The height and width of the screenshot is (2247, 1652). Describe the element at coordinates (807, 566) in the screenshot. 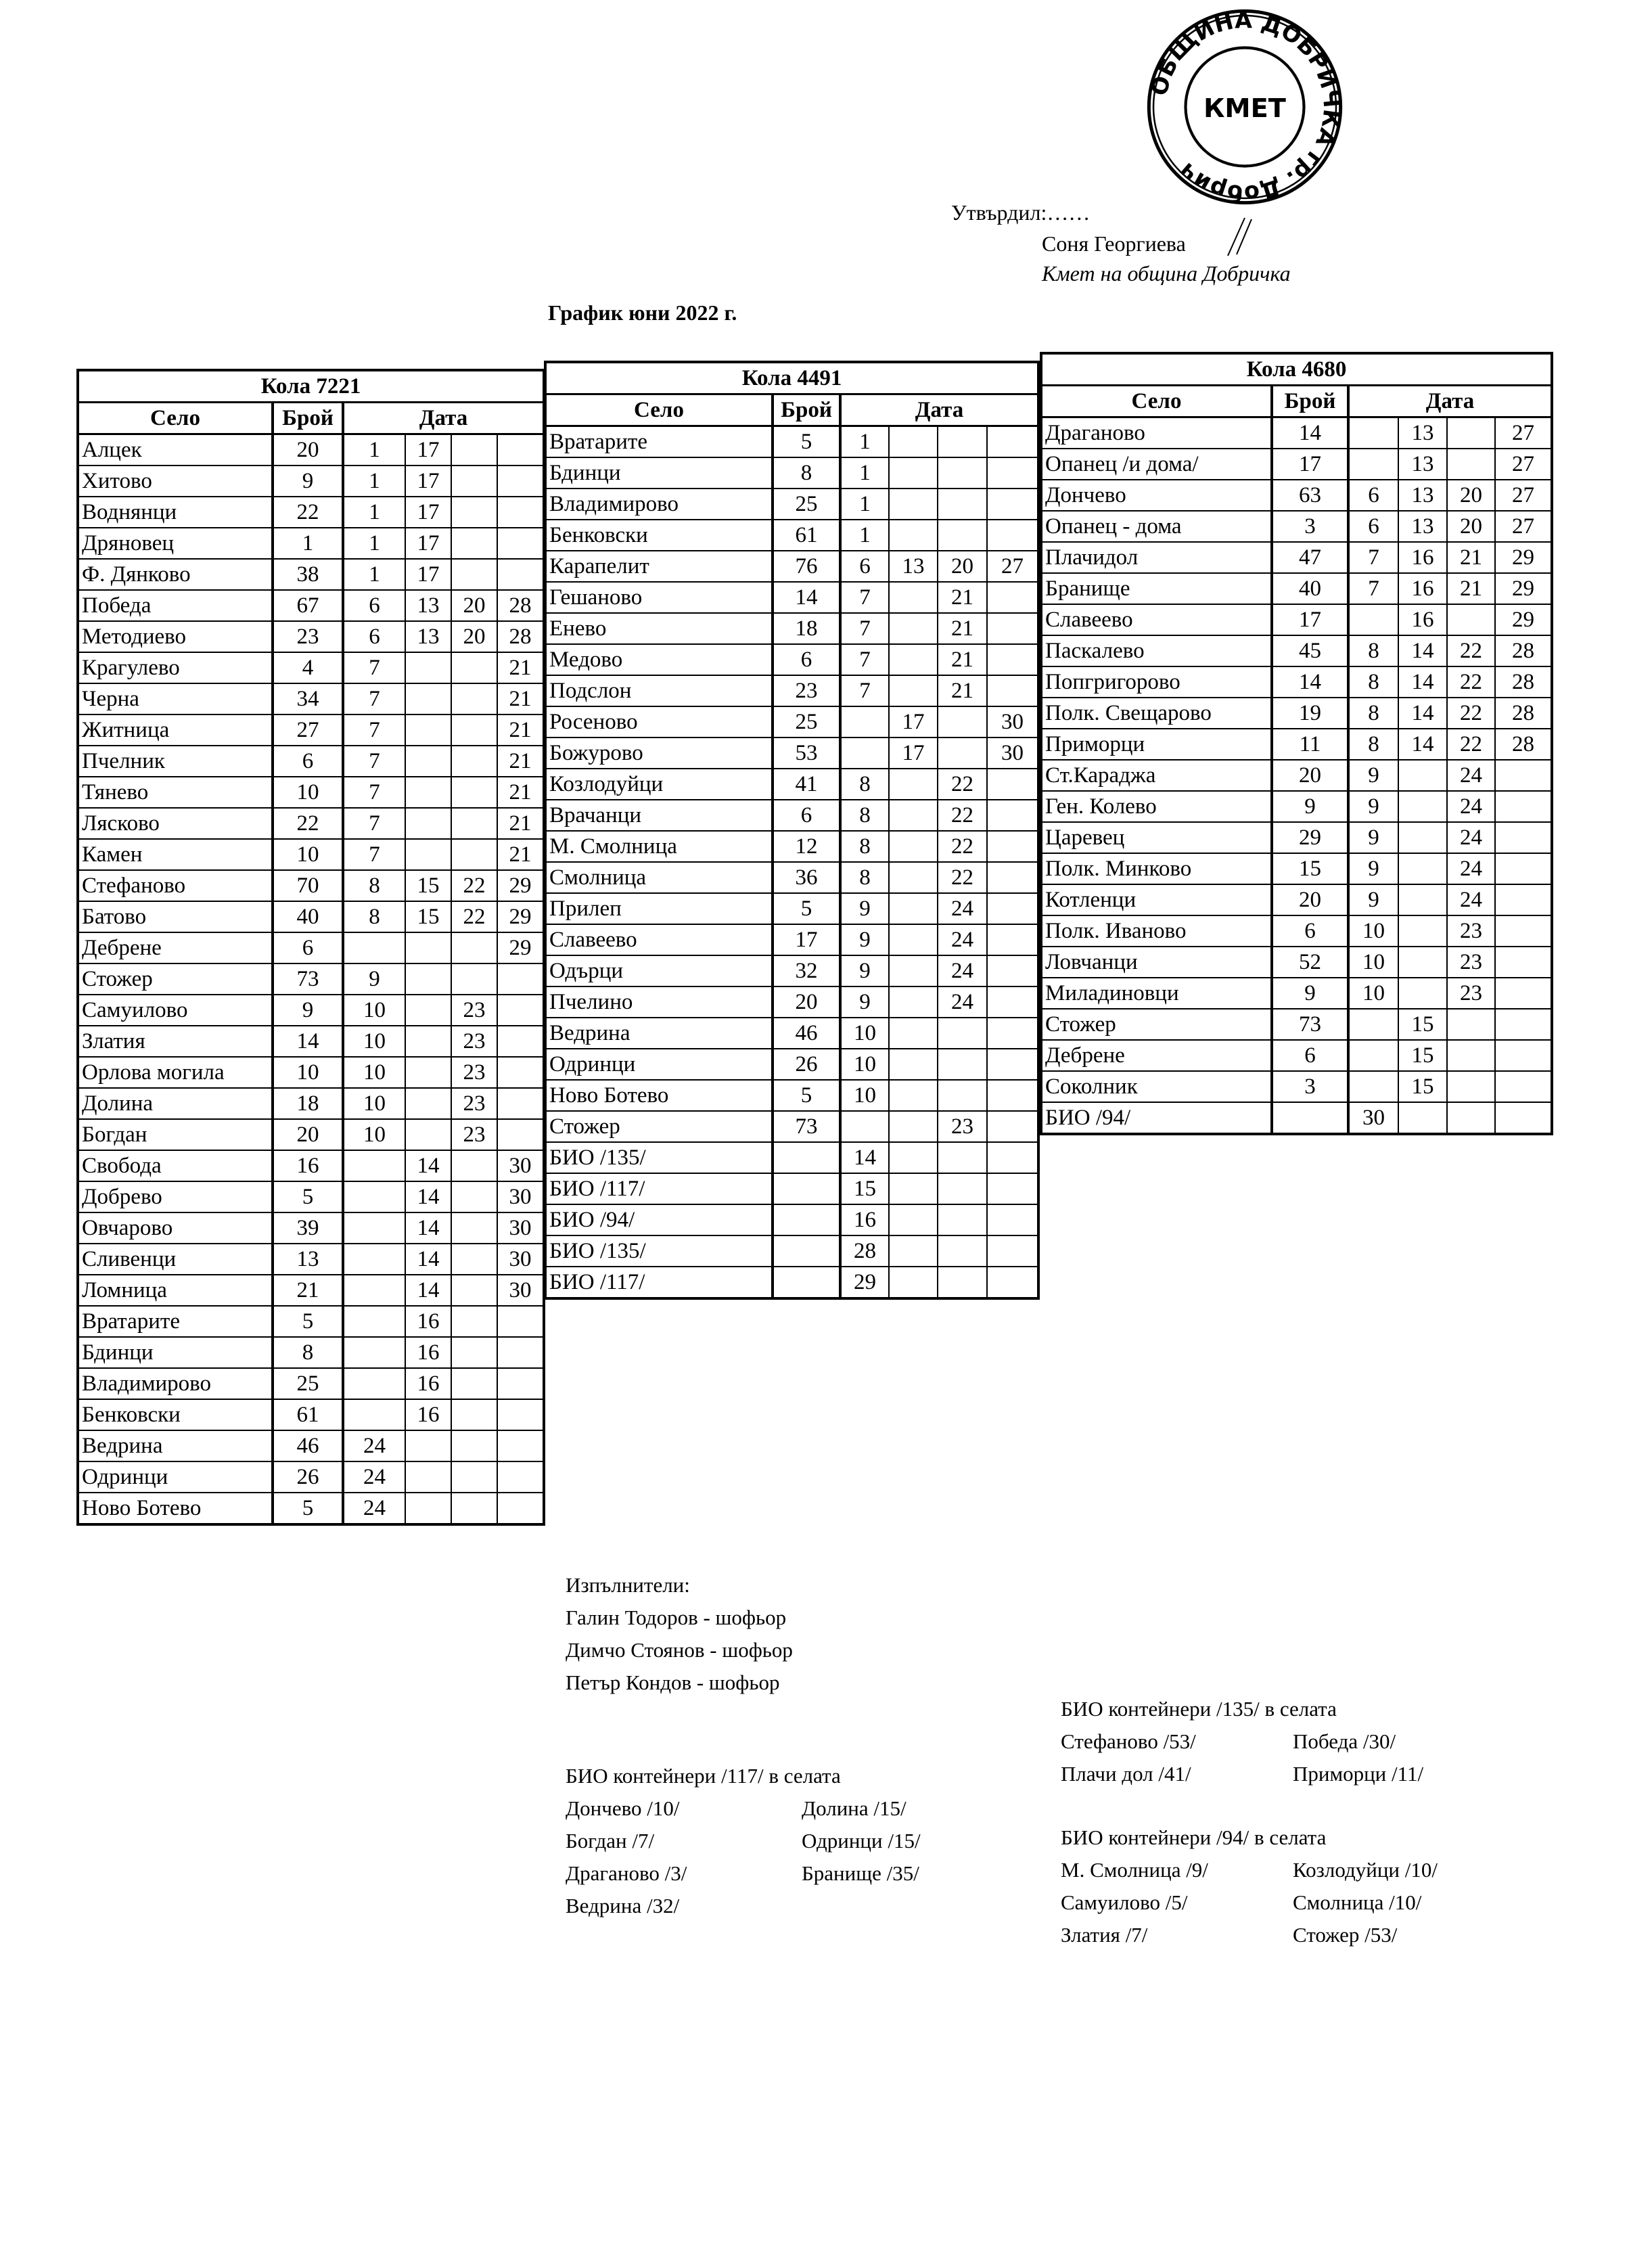

I see `count-cell: 76` at that location.